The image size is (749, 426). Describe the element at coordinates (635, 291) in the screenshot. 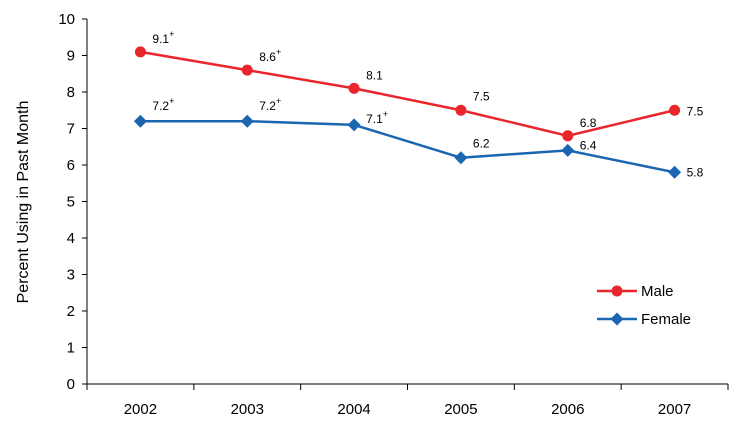

I see `legend-item-male: Male` at that location.